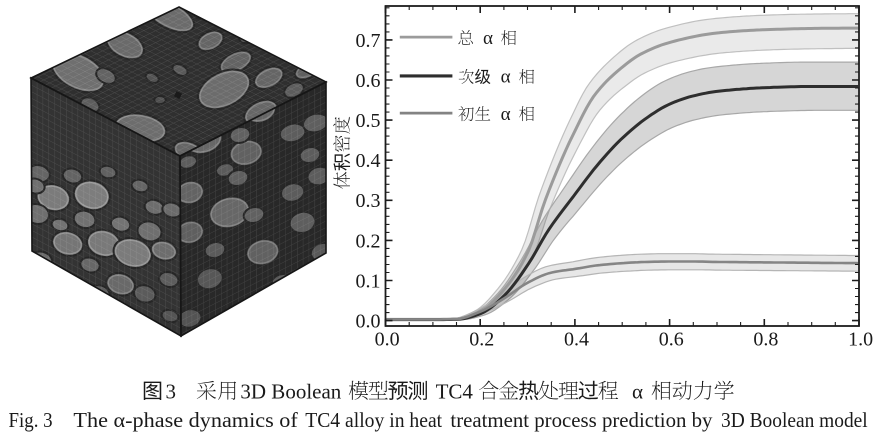  I want to click on svg-text: 0.5, so click(368, 121).